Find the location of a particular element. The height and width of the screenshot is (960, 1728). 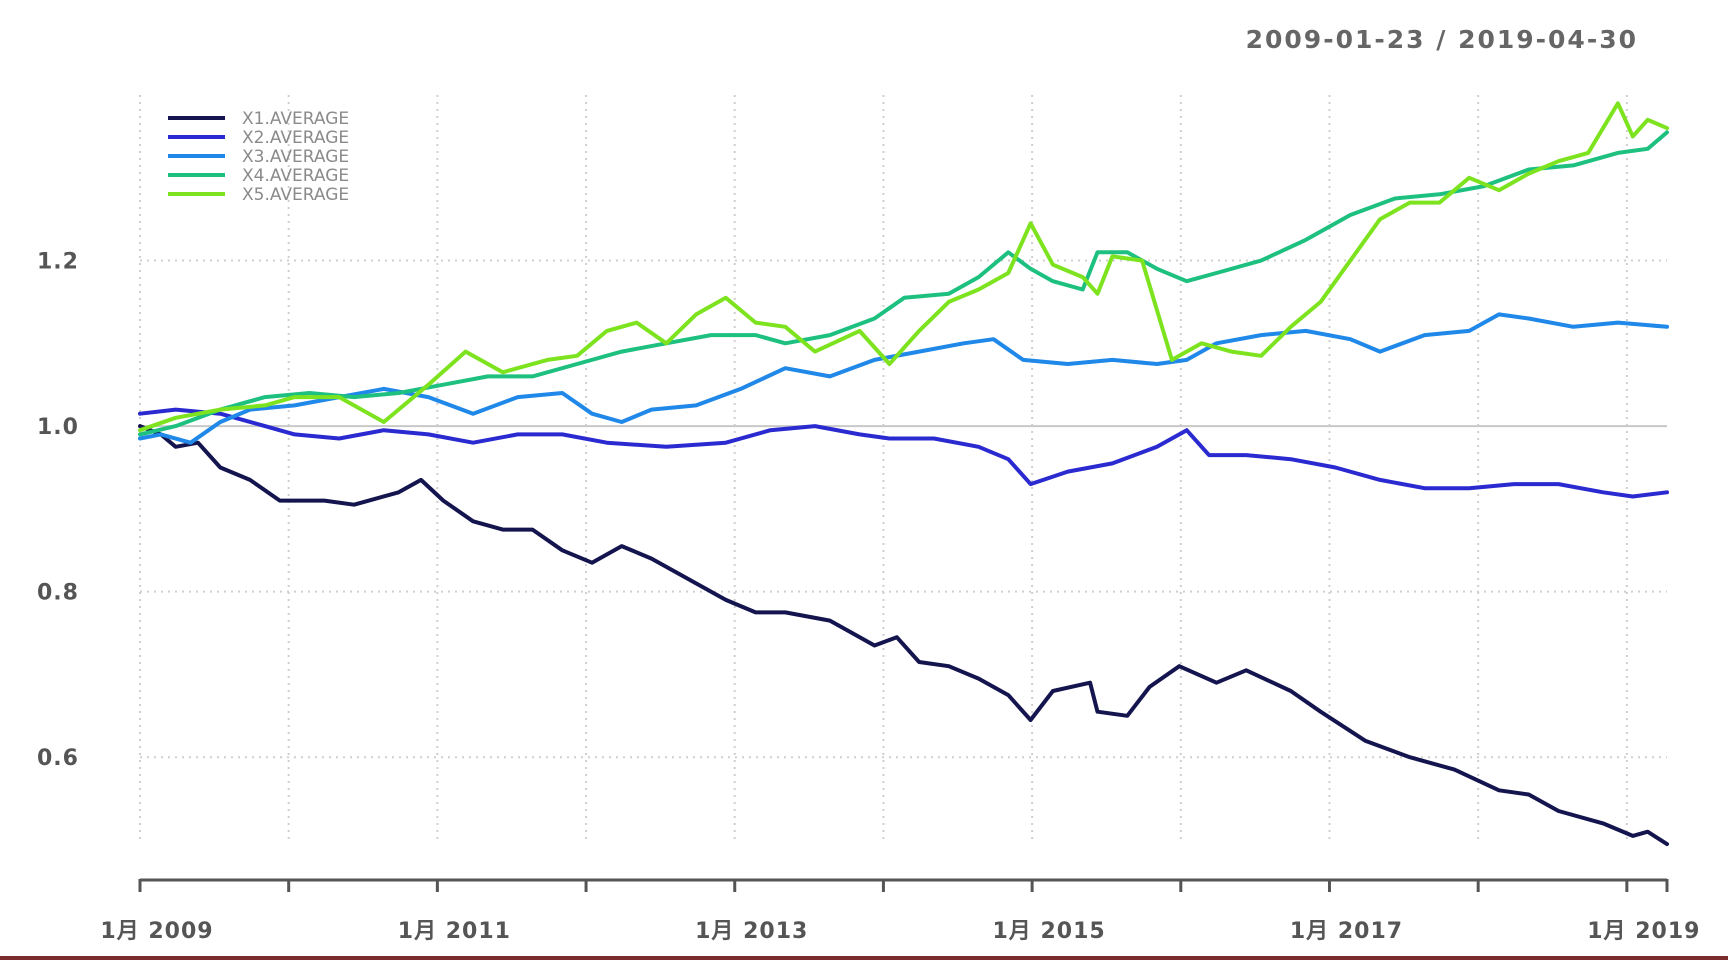

x-tick-label-1: 1月 2011 is located at coordinates (454, 931).